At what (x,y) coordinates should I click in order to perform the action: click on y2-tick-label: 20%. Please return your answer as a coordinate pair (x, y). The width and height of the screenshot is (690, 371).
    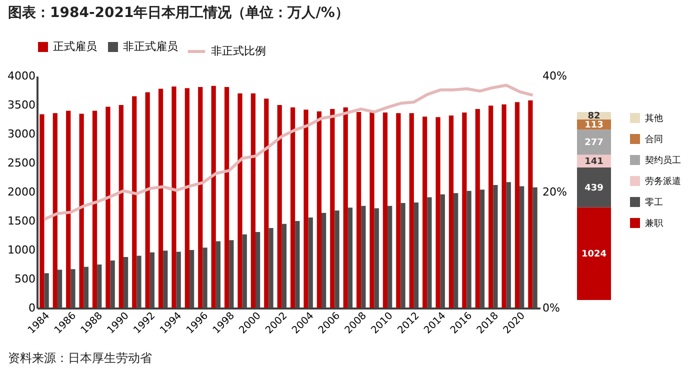
    Looking at the image, I should click on (554, 192).